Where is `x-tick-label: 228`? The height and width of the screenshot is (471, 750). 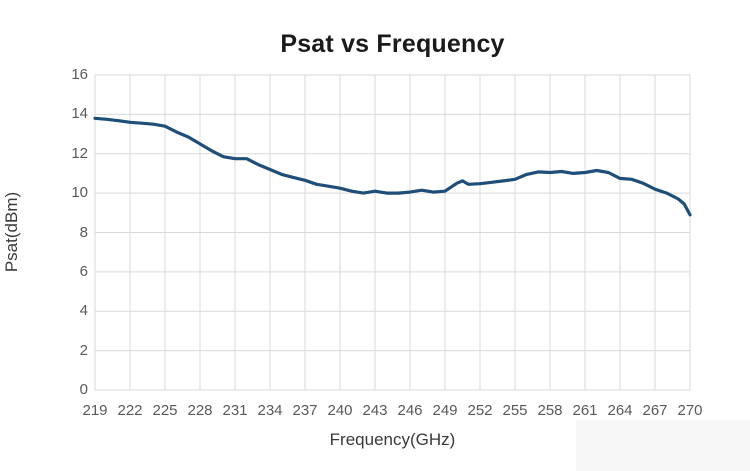
x-tick-label: 228 is located at coordinates (200, 410).